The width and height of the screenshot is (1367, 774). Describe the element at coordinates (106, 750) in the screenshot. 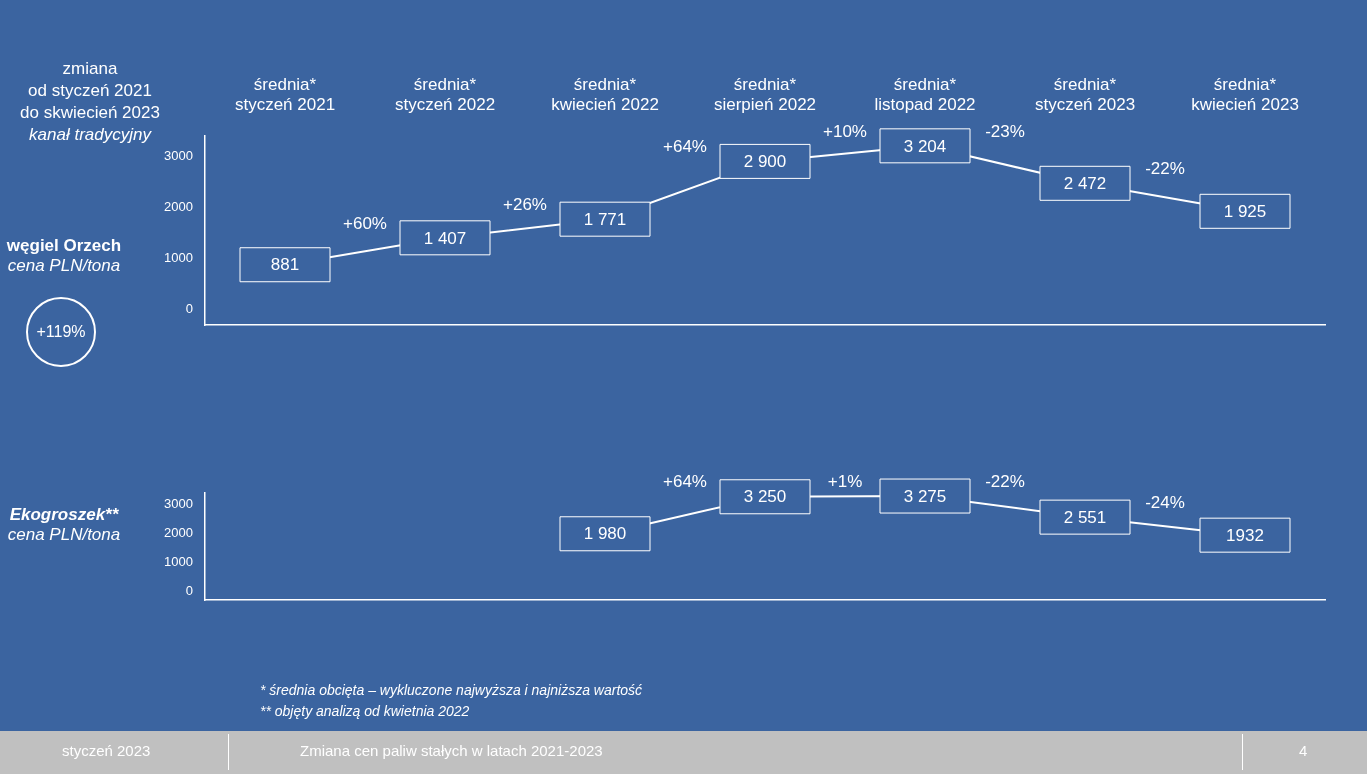

I see `text: styczeń 2023` at that location.